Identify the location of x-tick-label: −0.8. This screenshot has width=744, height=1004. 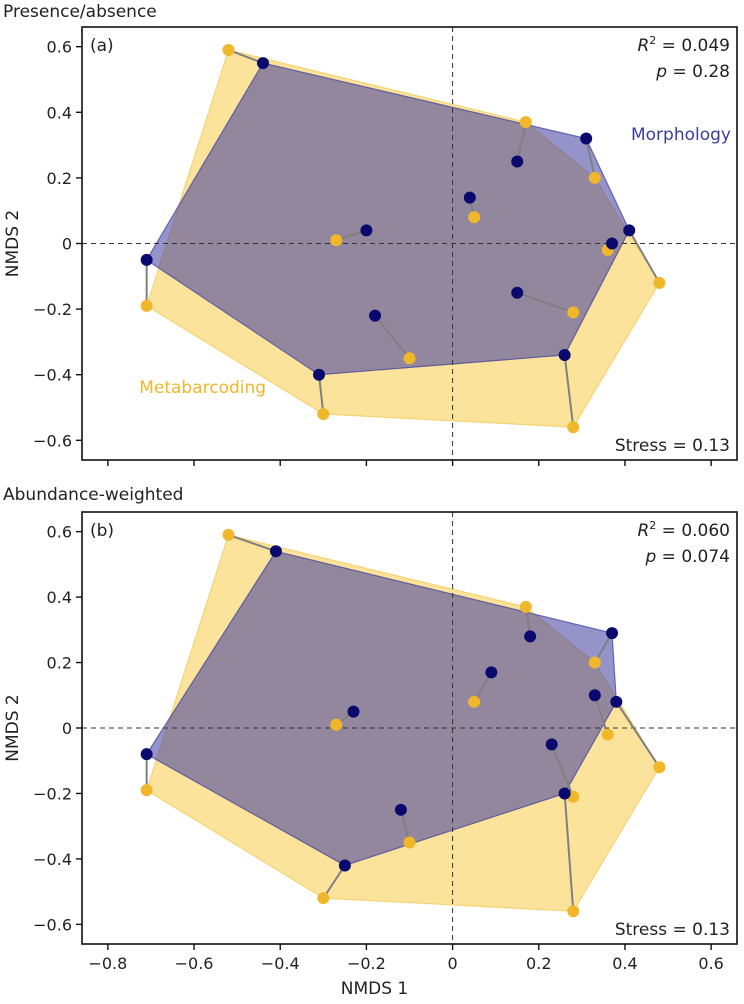
(107, 963).